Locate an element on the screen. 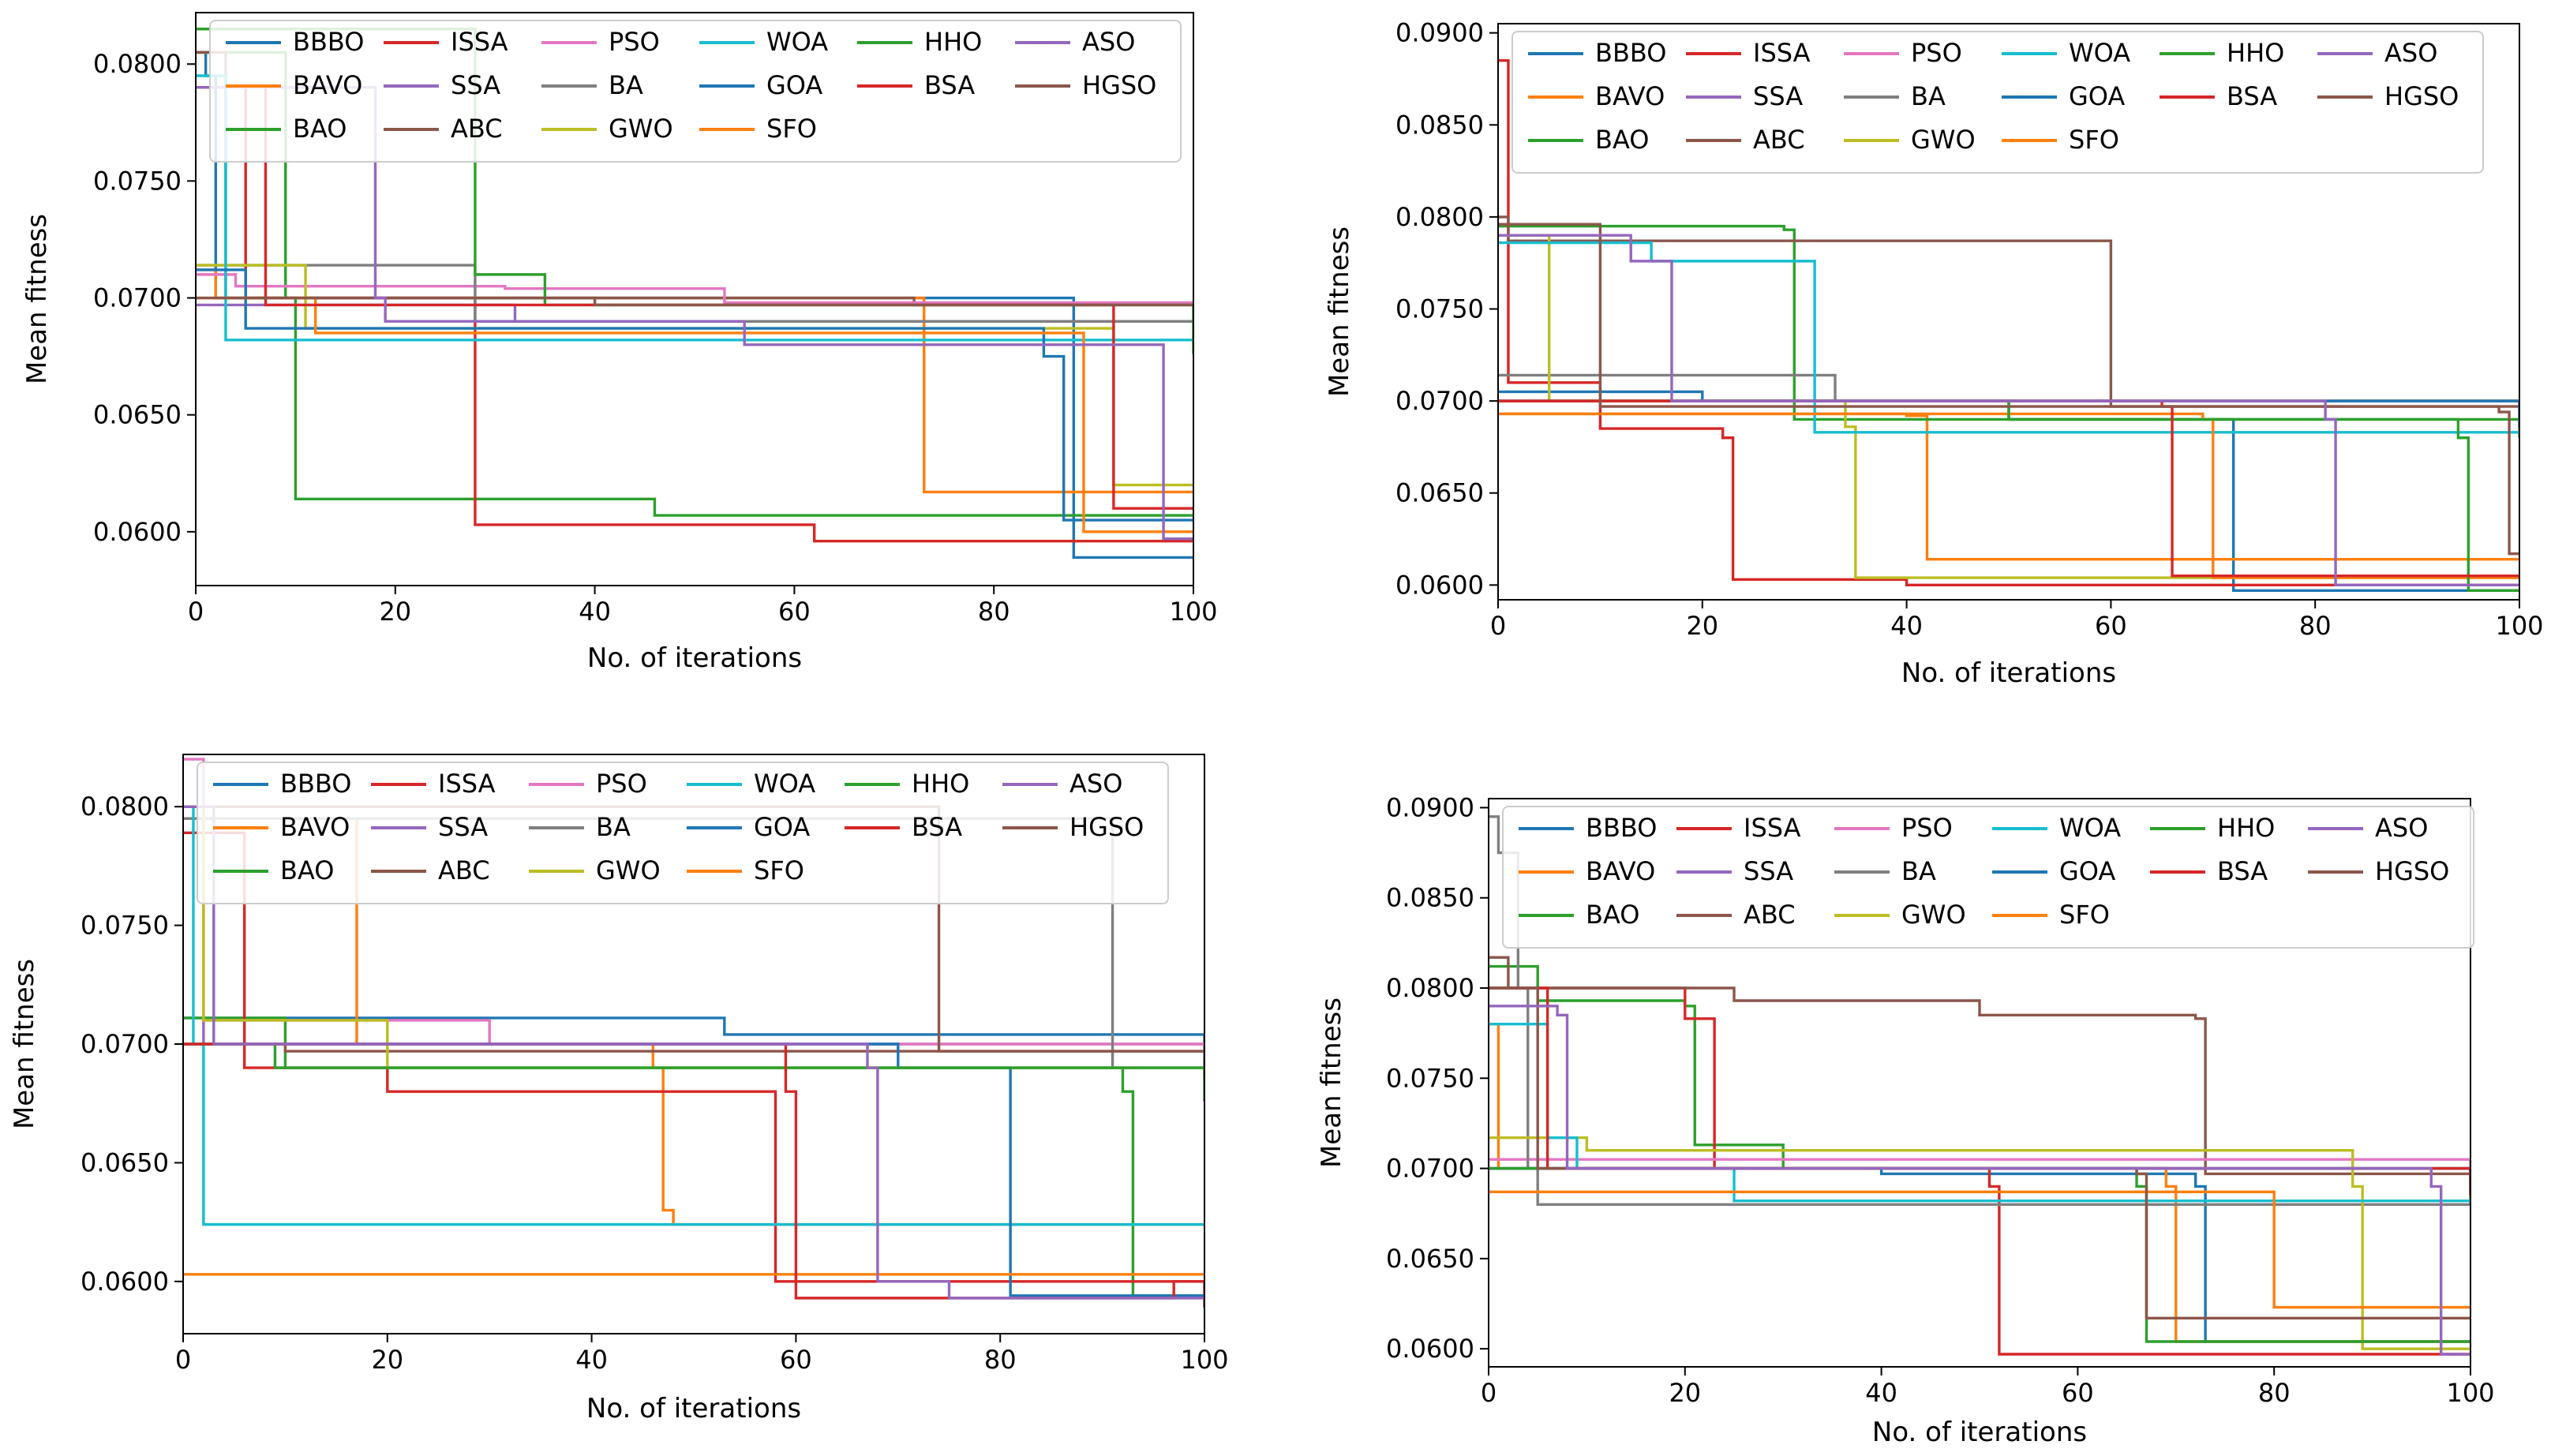  c1-series-issa is located at coordinates (2008, 322).